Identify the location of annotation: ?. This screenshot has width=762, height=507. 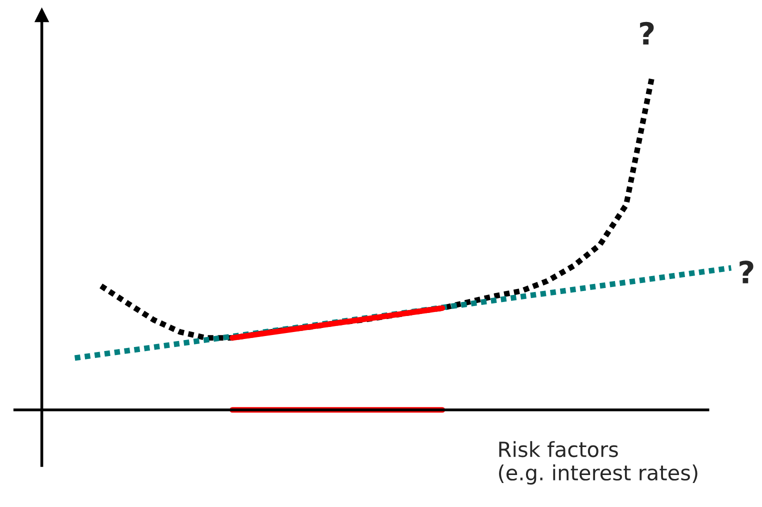
(747, 272).